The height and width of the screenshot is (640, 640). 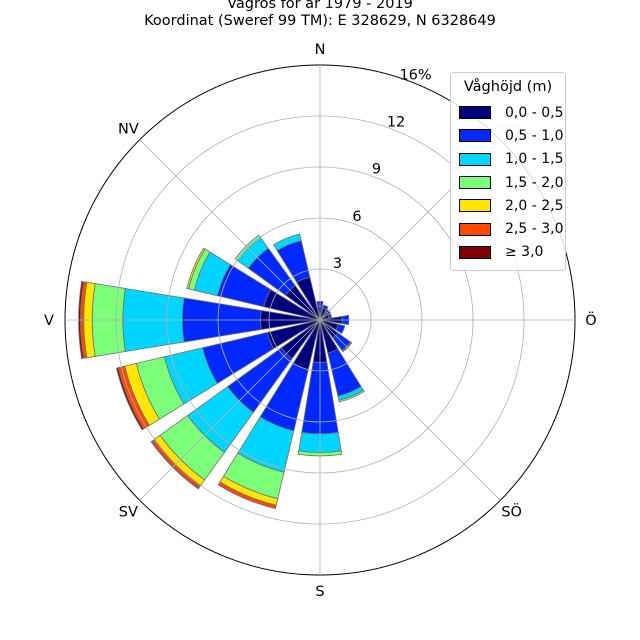 I want to click on direction-label: Ö, so click(x=590, y=320).